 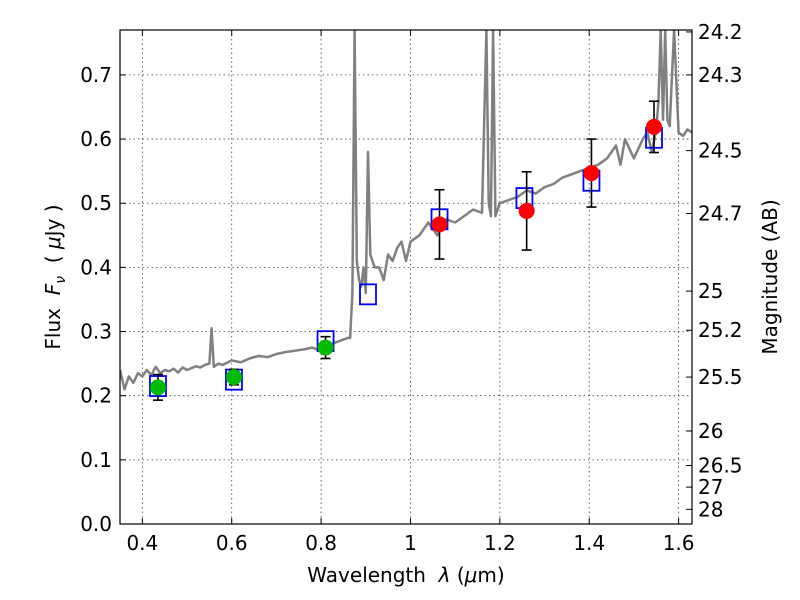 What do you see at coordinates (96, 75) in the screenshot?
I see `y-tick-label: 0.7` at bounding box center [96, 75].